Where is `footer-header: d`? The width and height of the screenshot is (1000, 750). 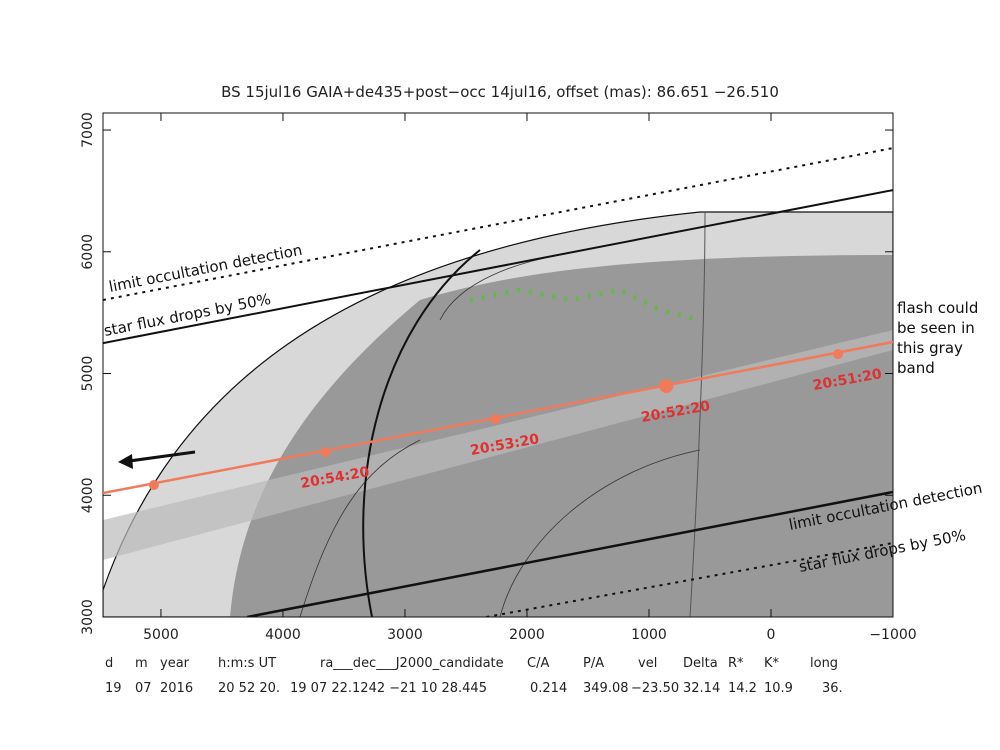 footer-header: d is located at coordinates (109, 663).